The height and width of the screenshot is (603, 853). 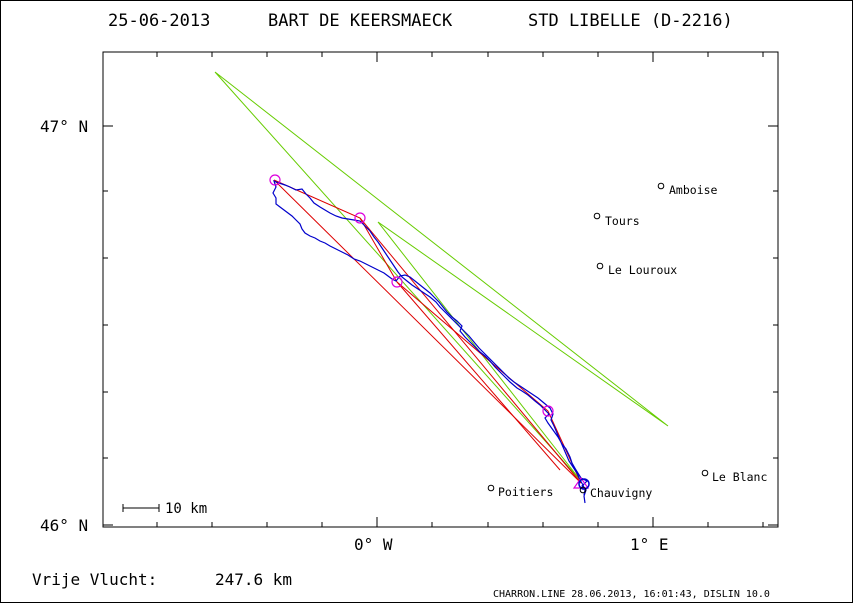 I want to click on lon-label-right: 1° E, so click(x=649, y=544).